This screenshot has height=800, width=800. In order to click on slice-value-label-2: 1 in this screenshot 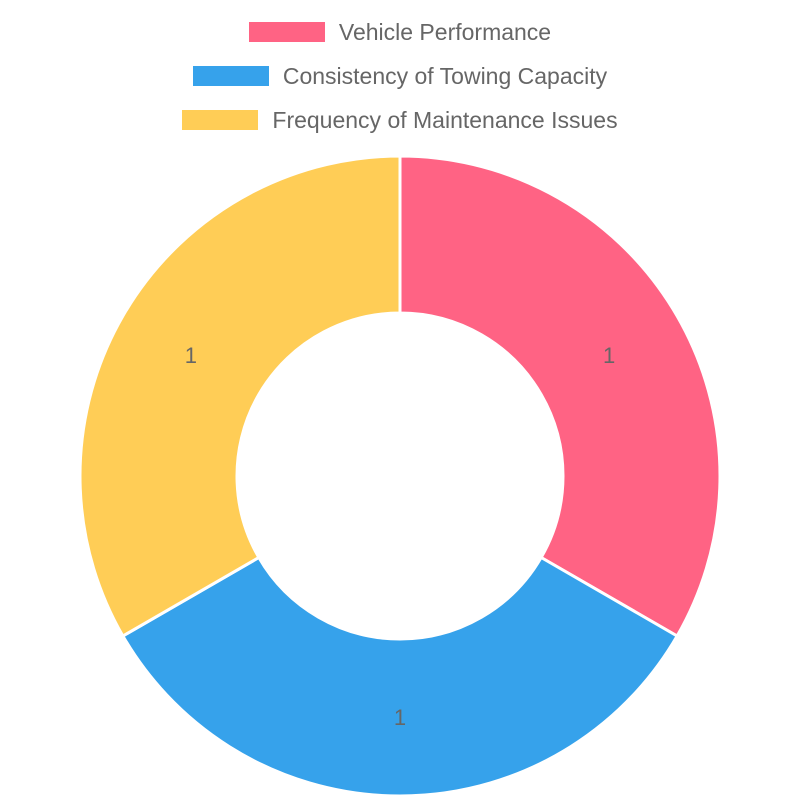, I will do `click(191, 355)`.